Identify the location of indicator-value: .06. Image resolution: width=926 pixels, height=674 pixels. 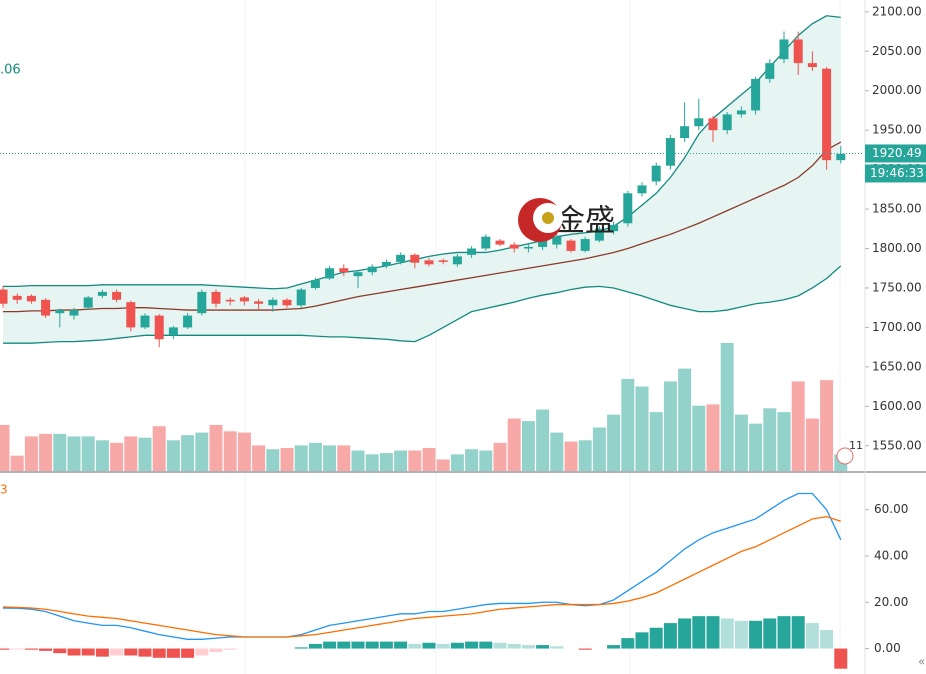
(10, 70).